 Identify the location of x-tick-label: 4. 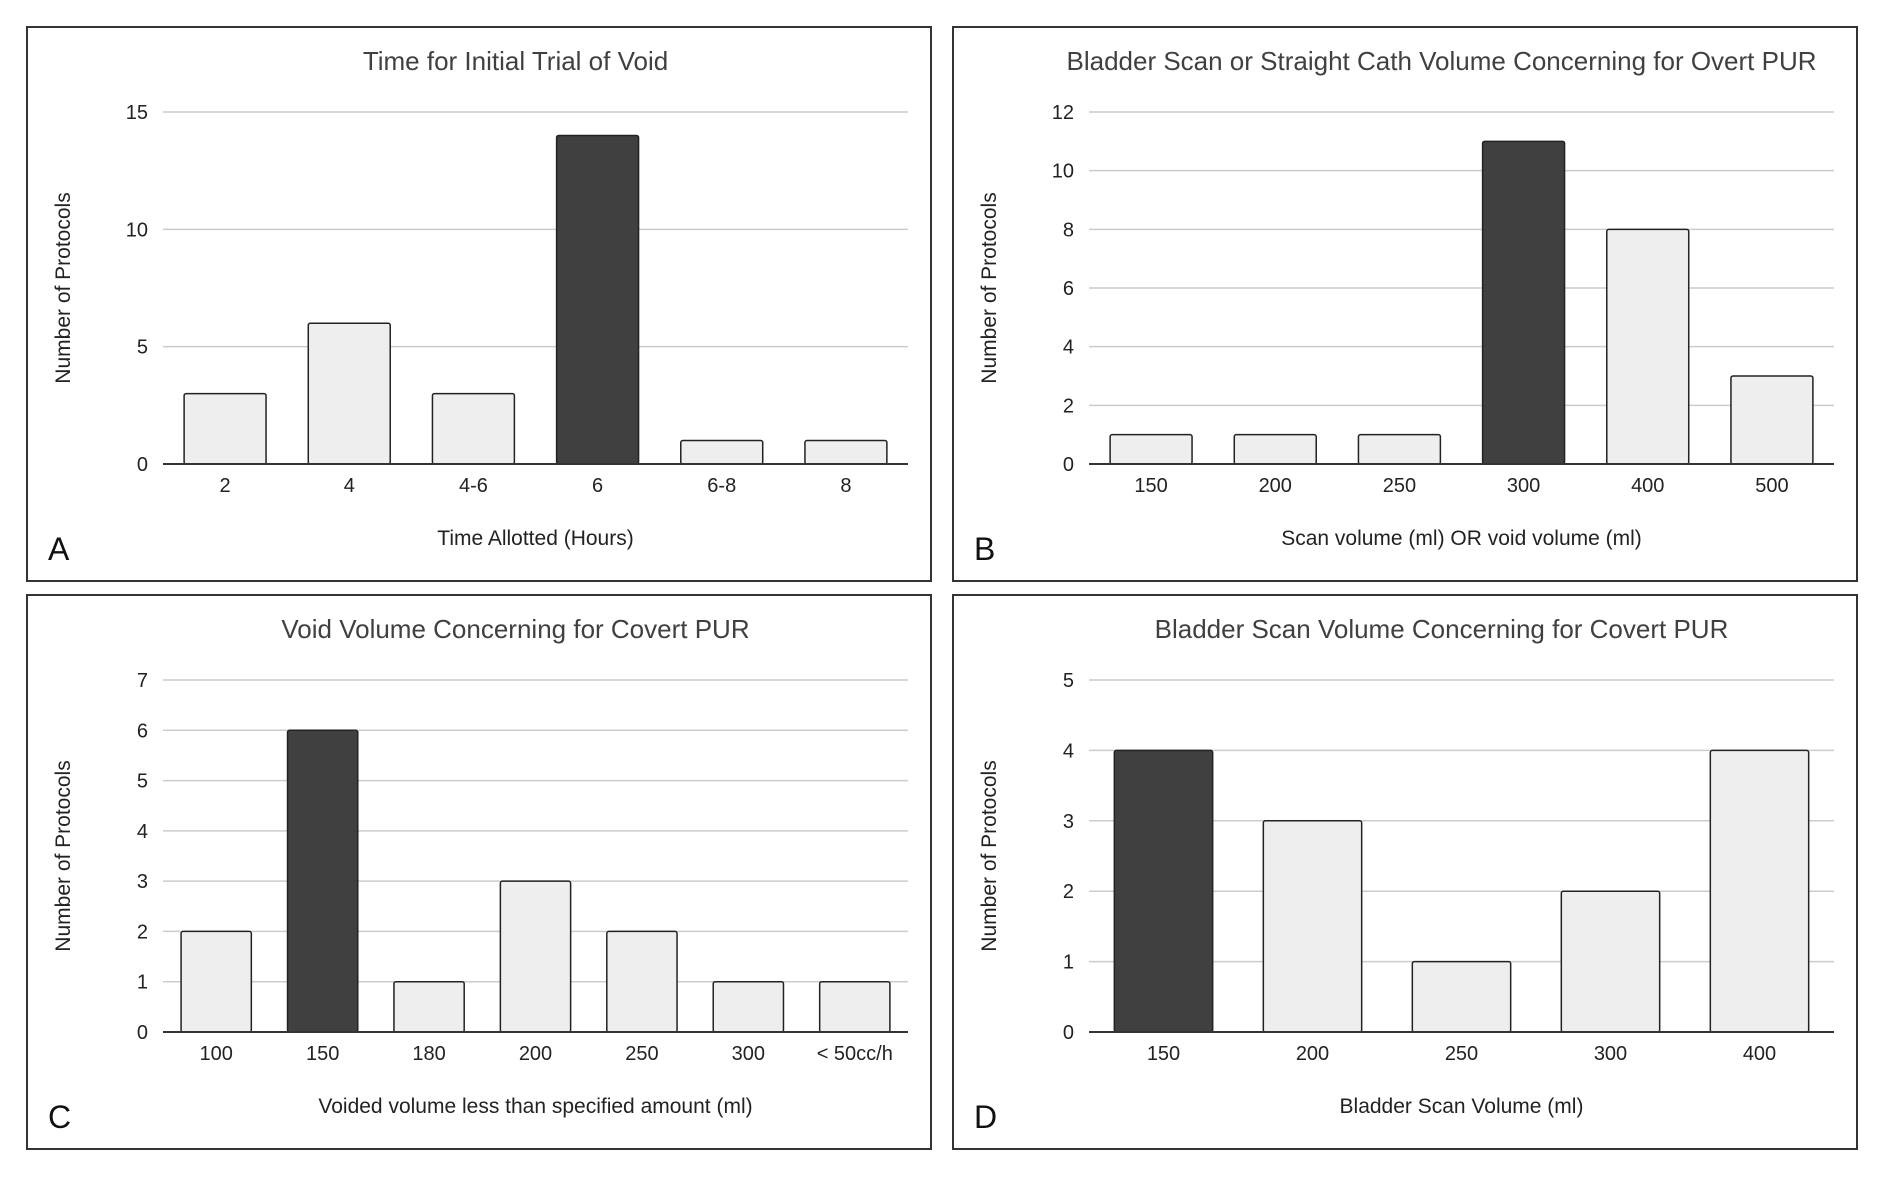
(349, 486).